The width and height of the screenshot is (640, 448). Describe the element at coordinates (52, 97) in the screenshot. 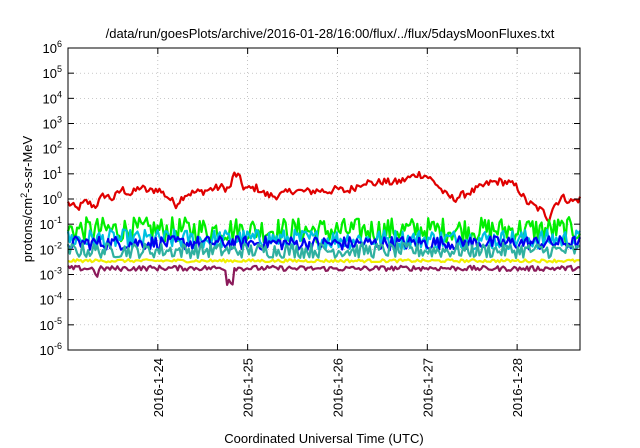

I see `y-tick-label: 10⁴` at that location.